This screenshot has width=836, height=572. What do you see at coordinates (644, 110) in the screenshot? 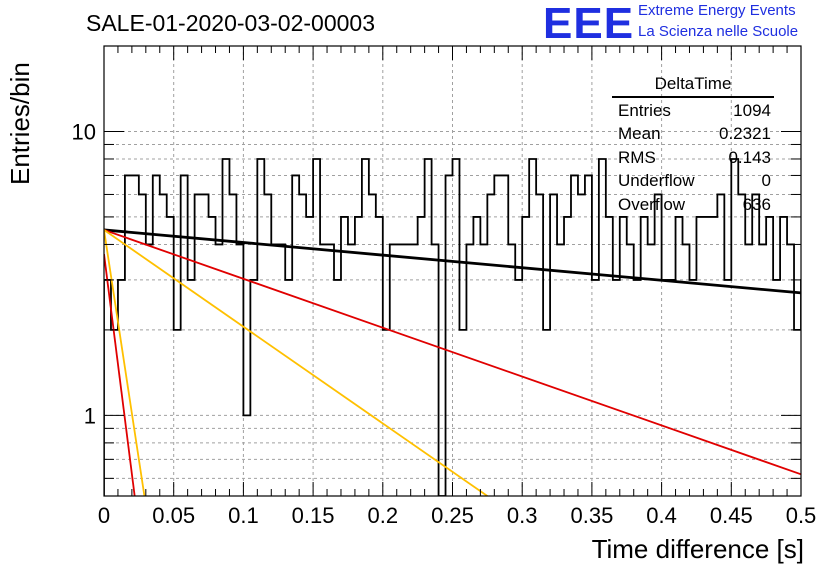
I see `stats-label: Entries` at bounding box center [644, 110].